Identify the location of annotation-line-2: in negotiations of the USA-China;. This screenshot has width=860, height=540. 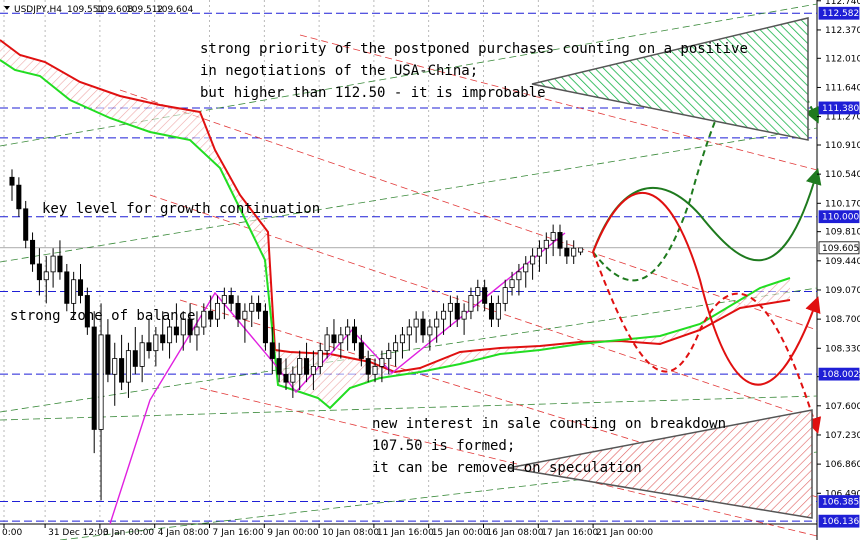
(339, 71).